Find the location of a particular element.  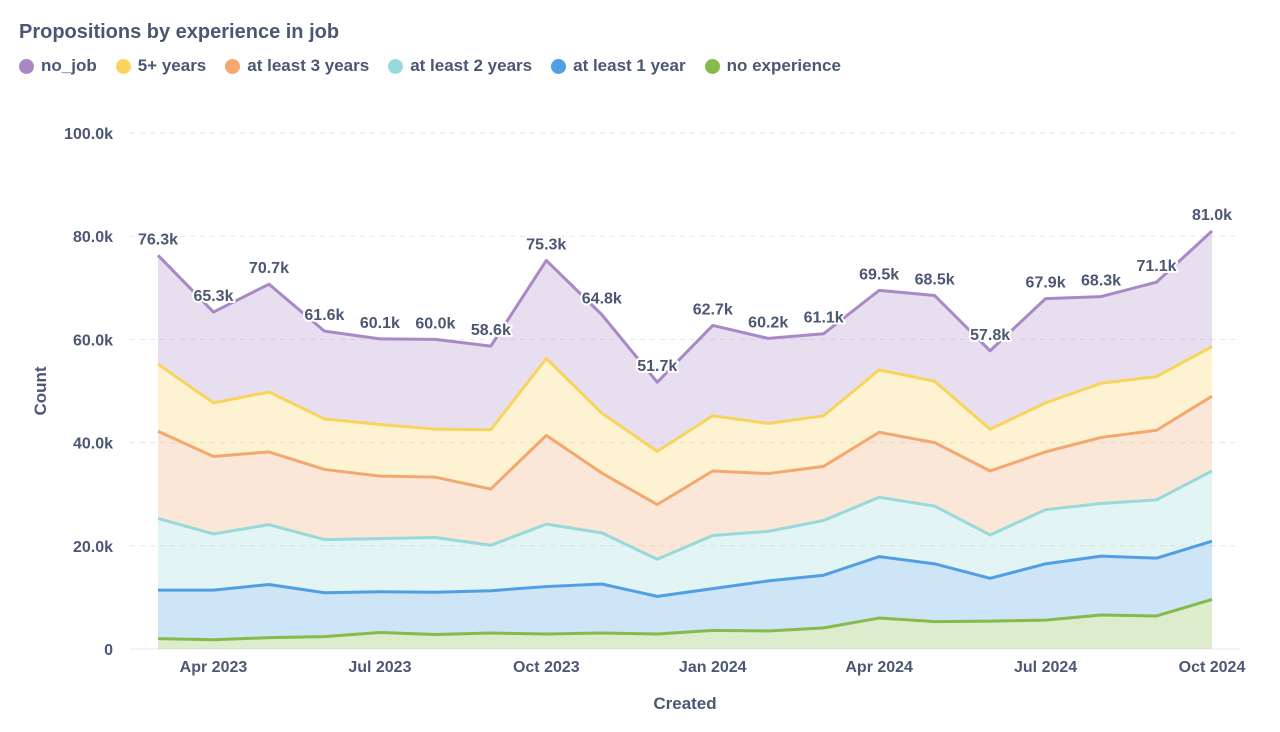

total-data-label: 71.1k is located at coordinates (1157, 266).